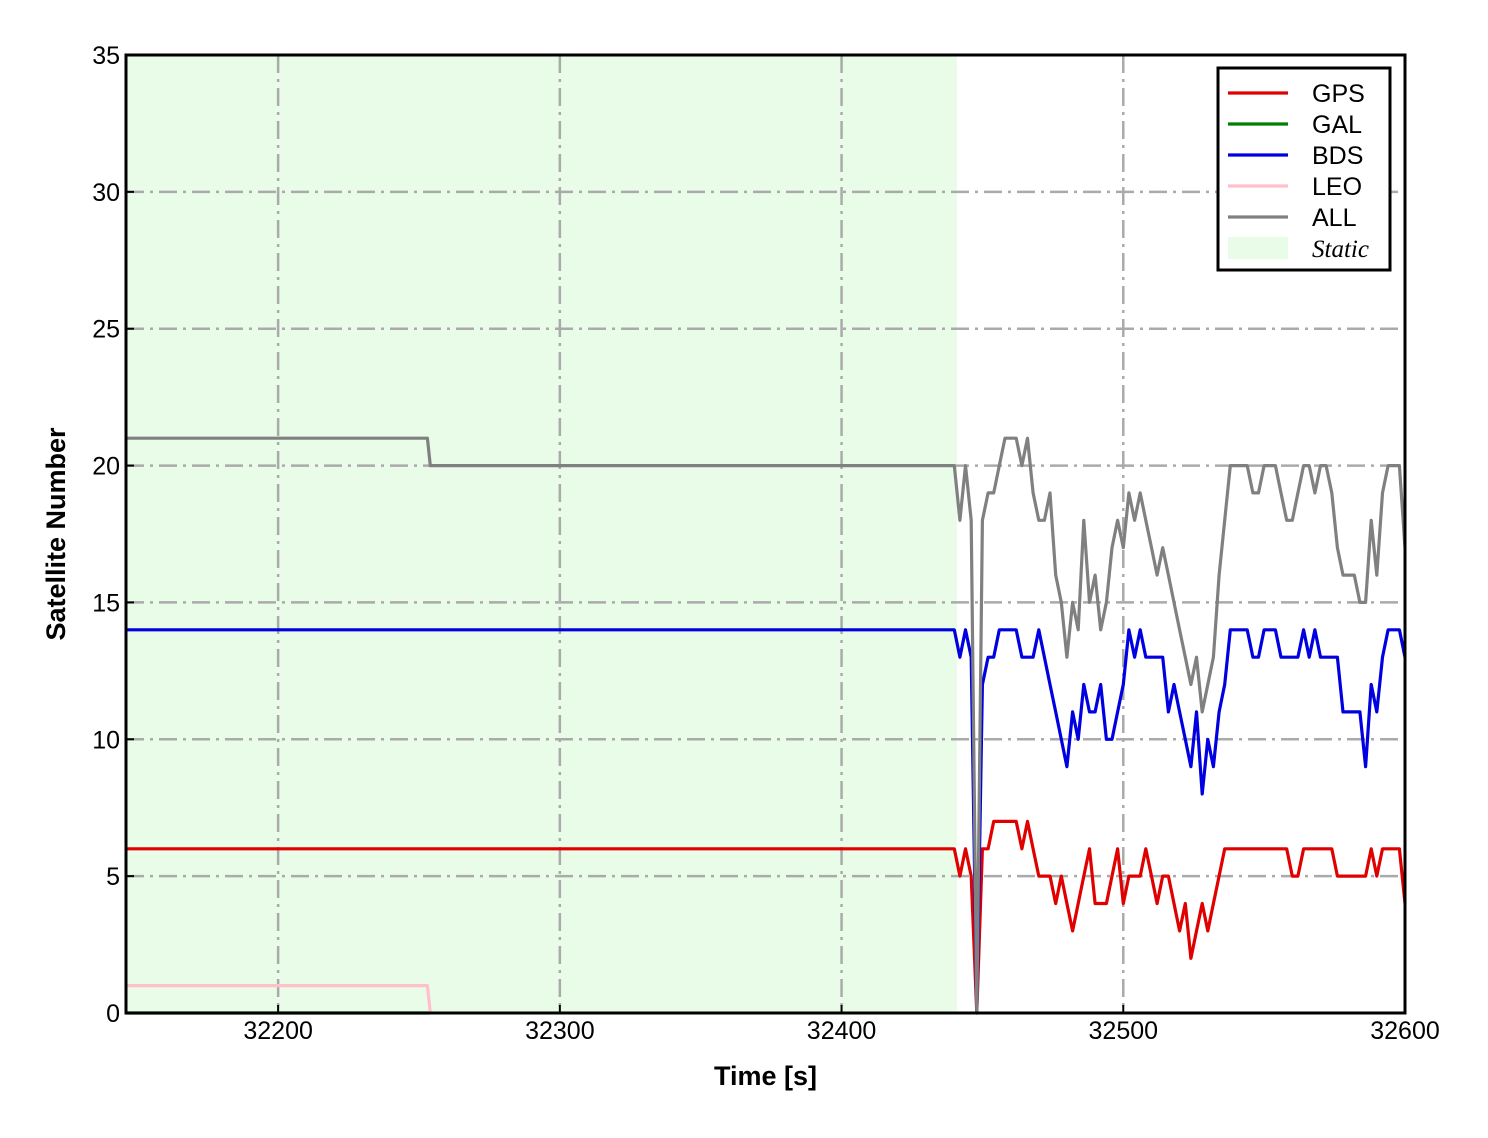 The height and width of the screenshot is (1138, 1488). Describe the element at coordinates (765, 1076) in the screenshot. I see `x-axis-label: Time [s]` at that location.